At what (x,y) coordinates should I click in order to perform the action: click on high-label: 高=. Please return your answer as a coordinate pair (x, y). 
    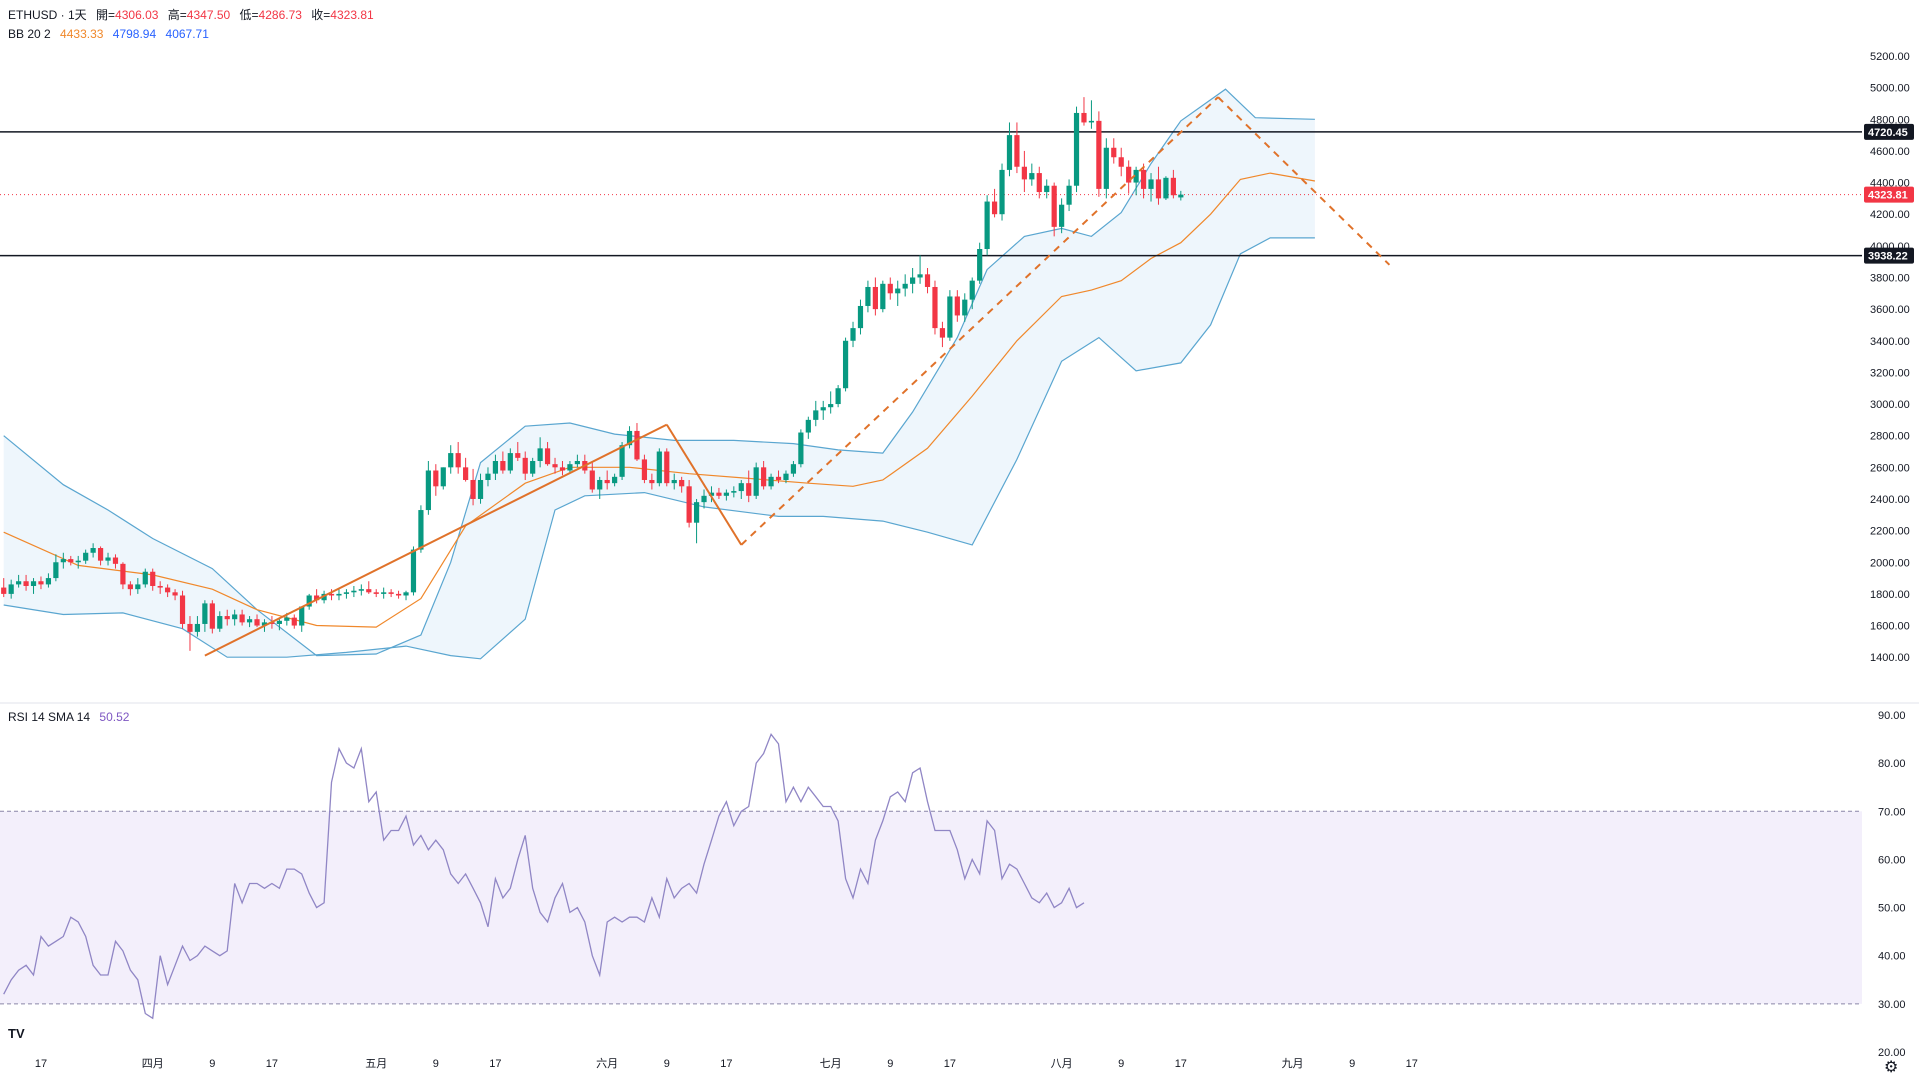
    Looking at the image, I should click on (177, 15).